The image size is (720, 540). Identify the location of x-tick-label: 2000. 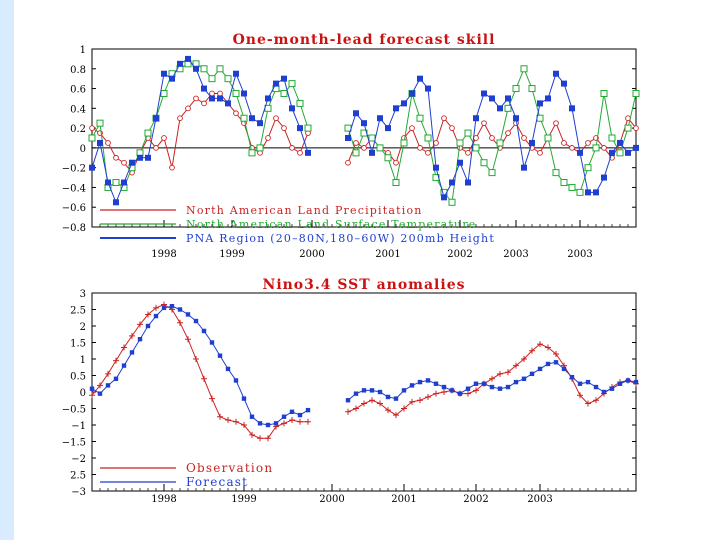
(311, 254).